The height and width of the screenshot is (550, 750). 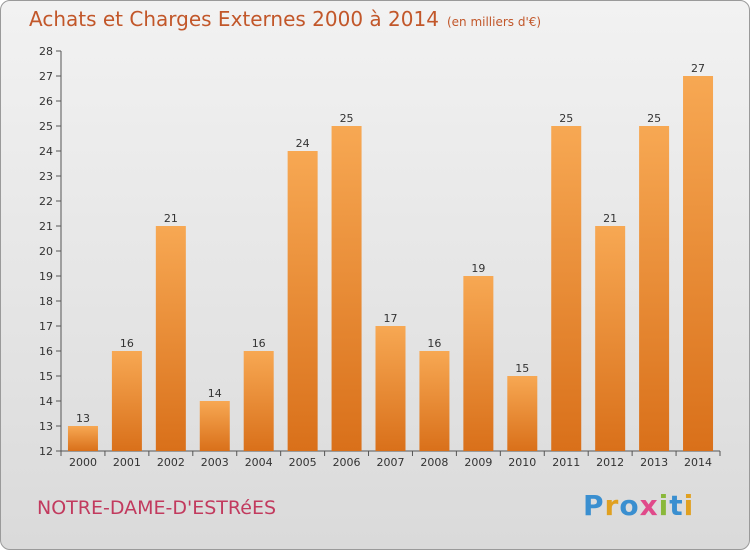 I want to click on y-tick-label: 15, so click(x=46, y=376).